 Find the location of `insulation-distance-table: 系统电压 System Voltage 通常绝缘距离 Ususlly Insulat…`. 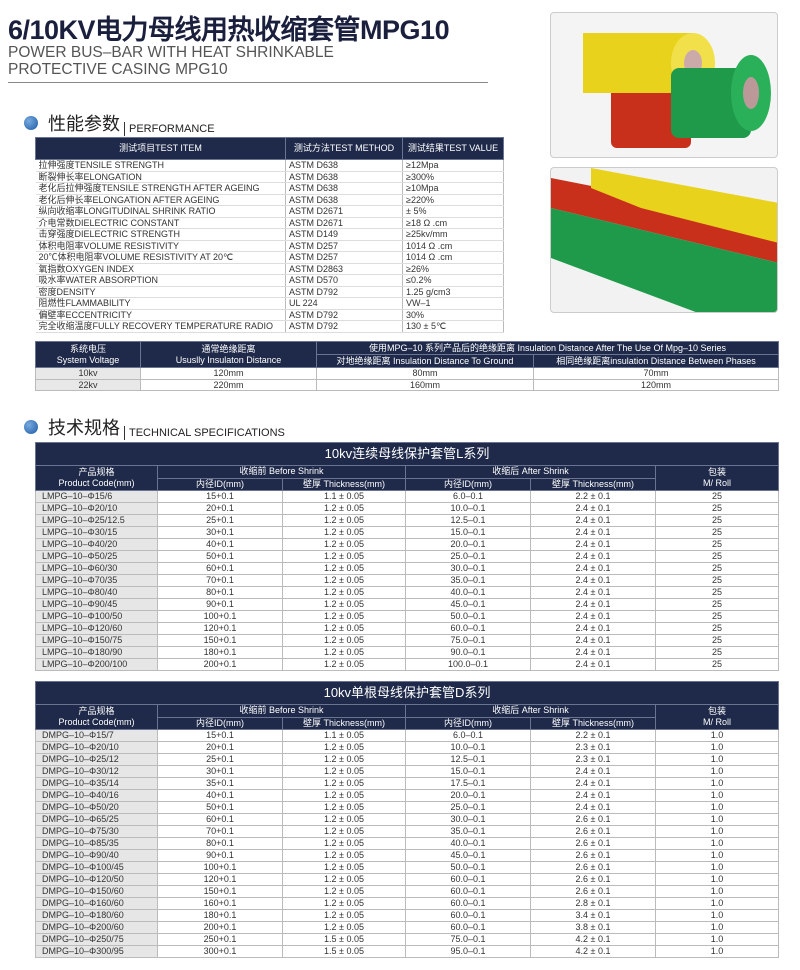

insulation-distance-table: 系统电压 System Voltage 通常绝缘距离 Ususlly Insulat… is located at coordinates (407, 366).